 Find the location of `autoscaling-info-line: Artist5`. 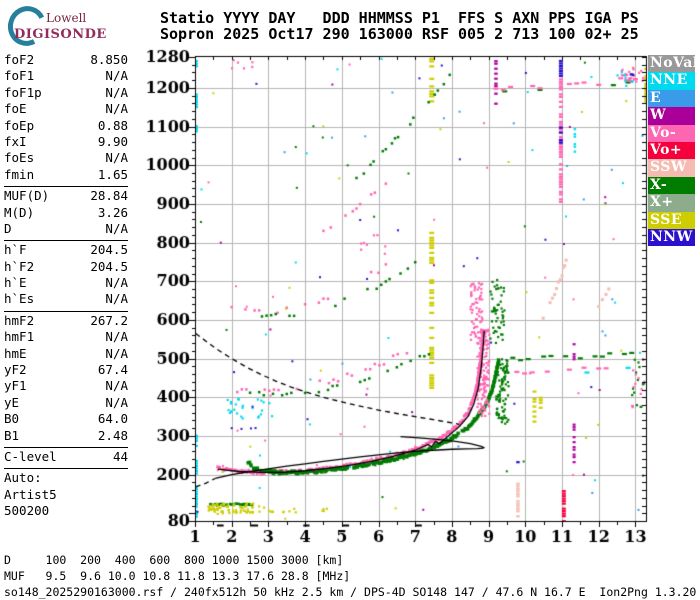

autoscaling-info-line: Artist5 is located at coordinates (66, 495).